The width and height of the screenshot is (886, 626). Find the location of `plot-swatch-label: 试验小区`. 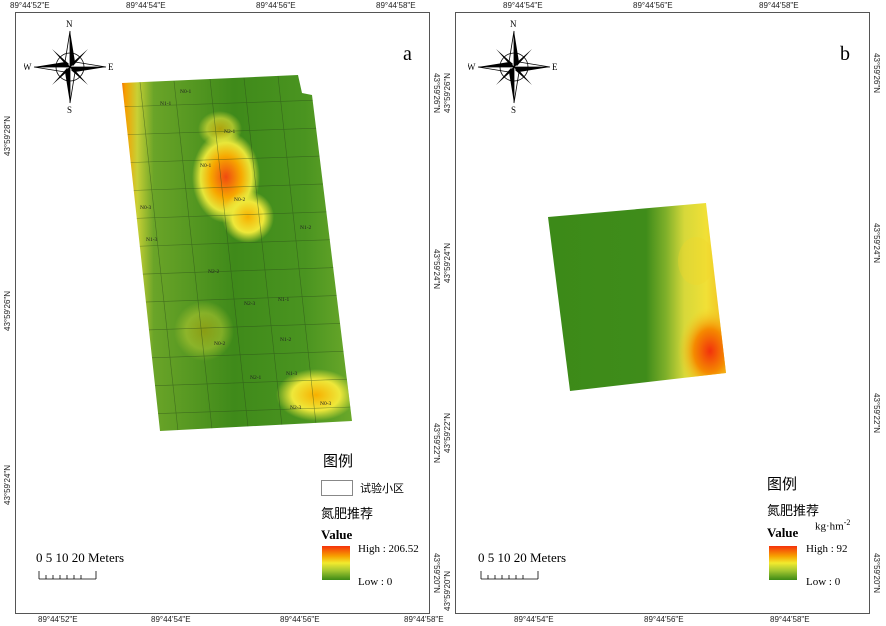

plot-swatch-label: 试验小区 is located at coordinates (382, 489).